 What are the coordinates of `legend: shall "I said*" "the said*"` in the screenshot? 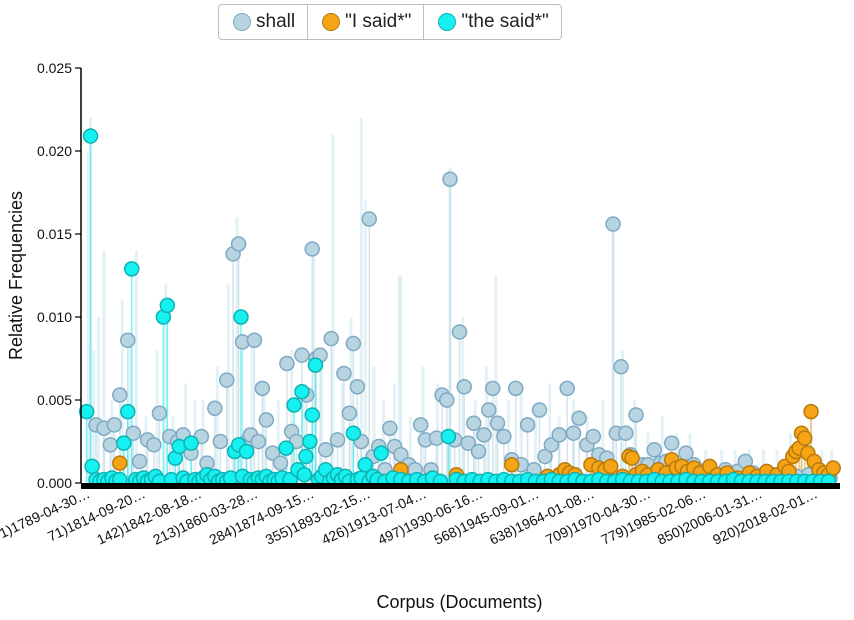 It's located at (390, 22).